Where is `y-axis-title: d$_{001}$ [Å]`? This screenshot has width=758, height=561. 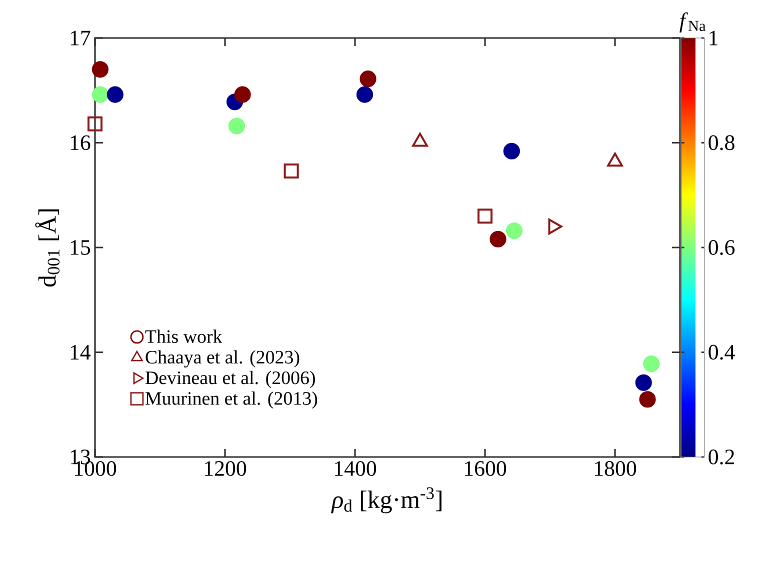
y-axis-title: d$_{001}$ [Å] is located at coordinates (47, 248).